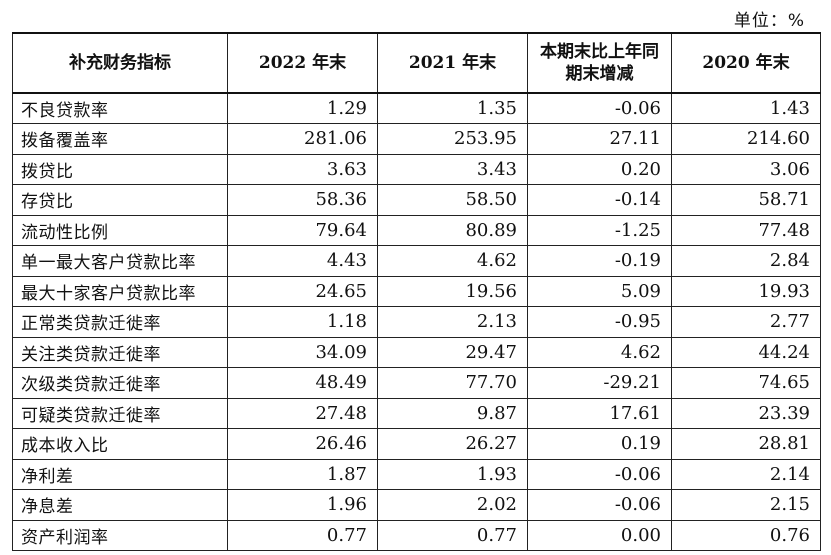 This screenshot has width=831, height=555. I want to click on cell-2020: 23.39, so click(746, 413).